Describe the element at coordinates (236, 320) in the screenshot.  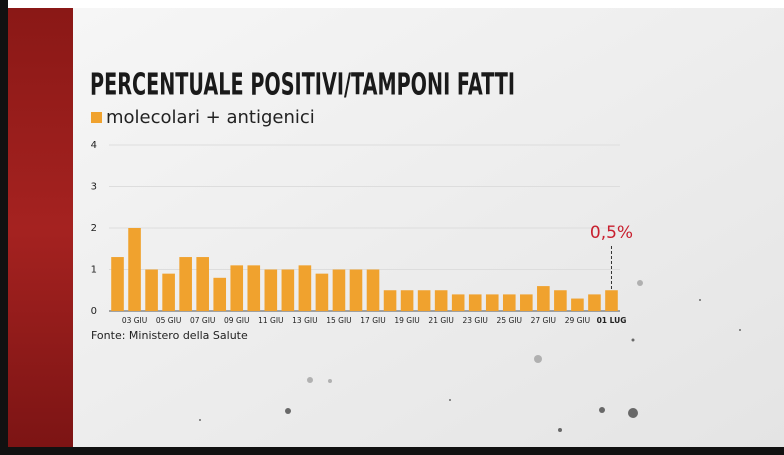
I see `x-tick-label: 09 GIU` at that location.